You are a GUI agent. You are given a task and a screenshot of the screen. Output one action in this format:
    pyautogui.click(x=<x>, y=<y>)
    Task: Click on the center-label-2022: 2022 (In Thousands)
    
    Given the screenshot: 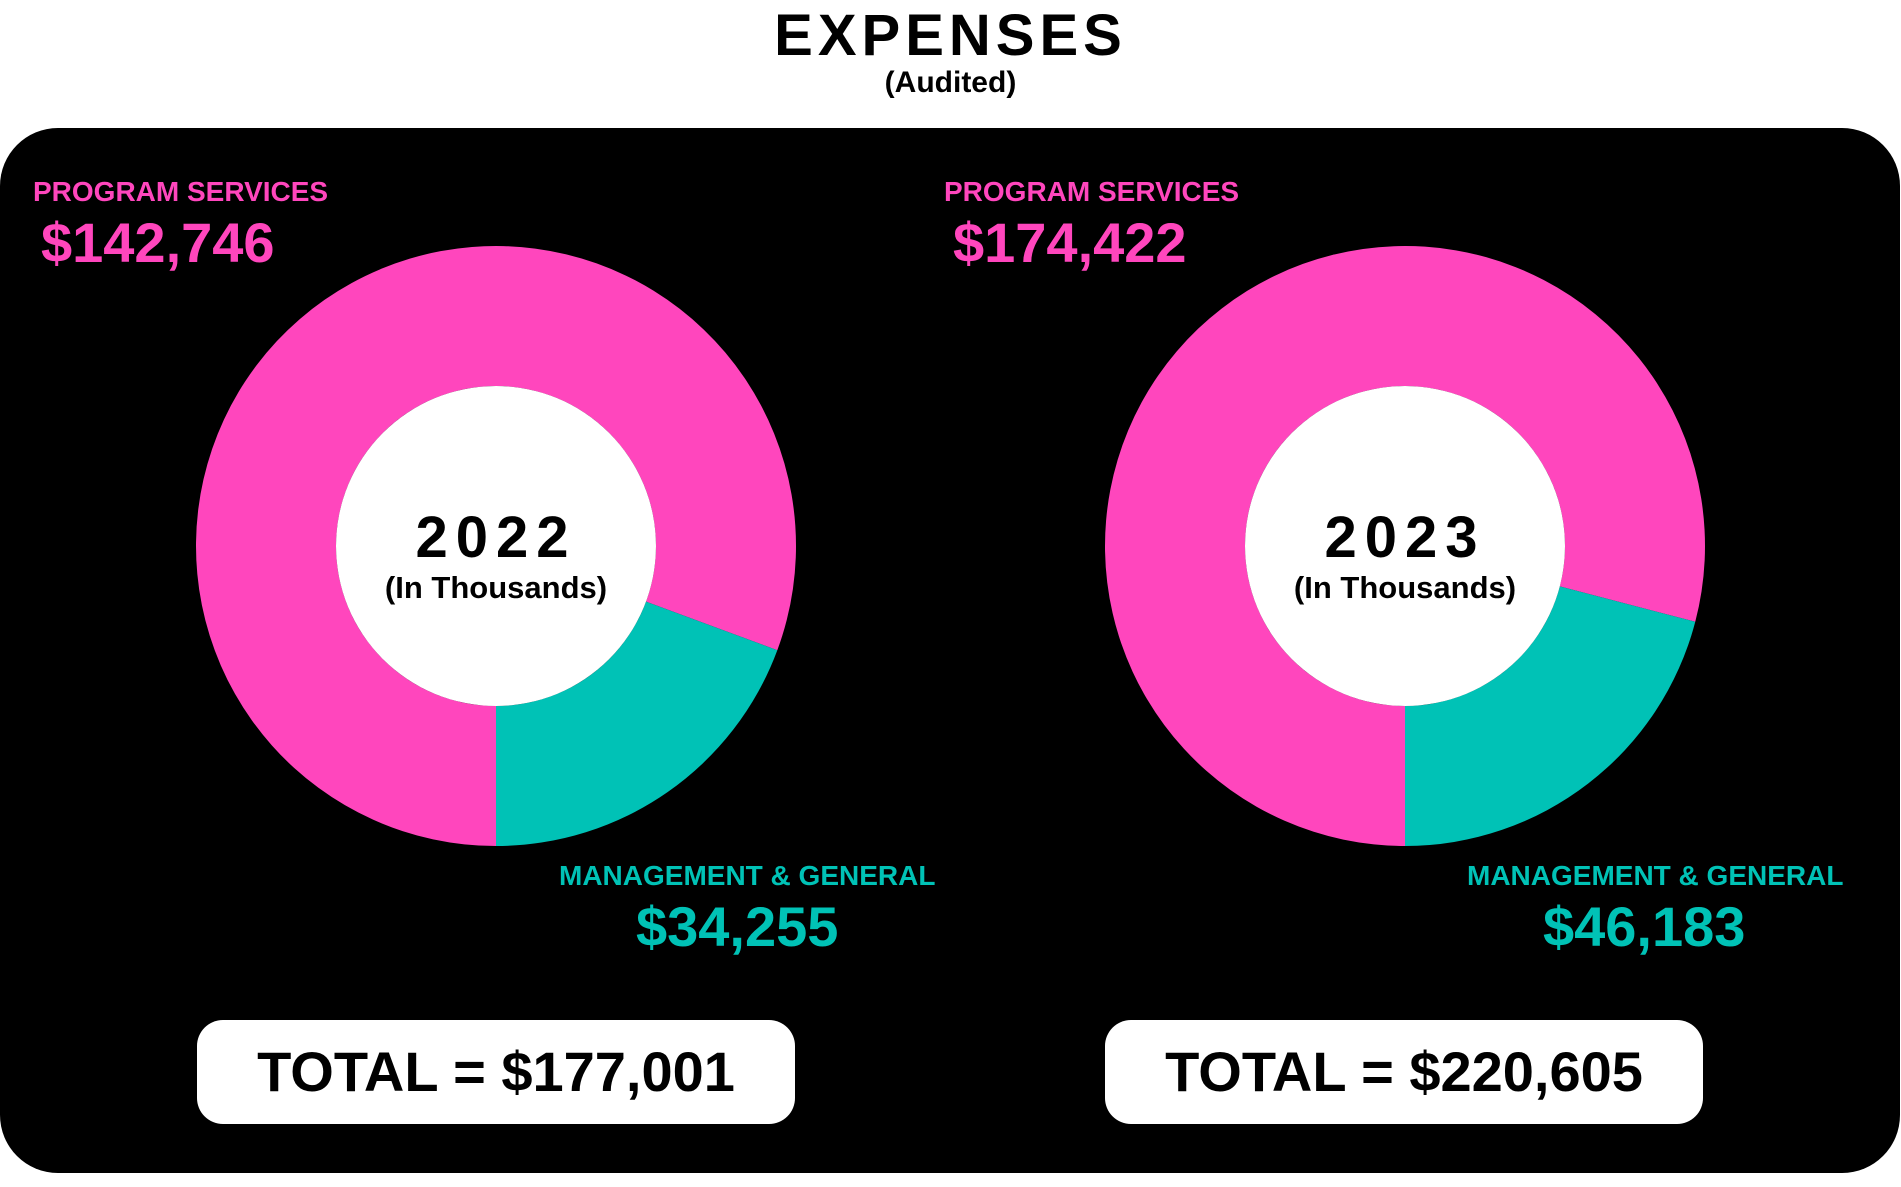 What is the action you would take?
    pyautogui.click(x=496, y=556)
    